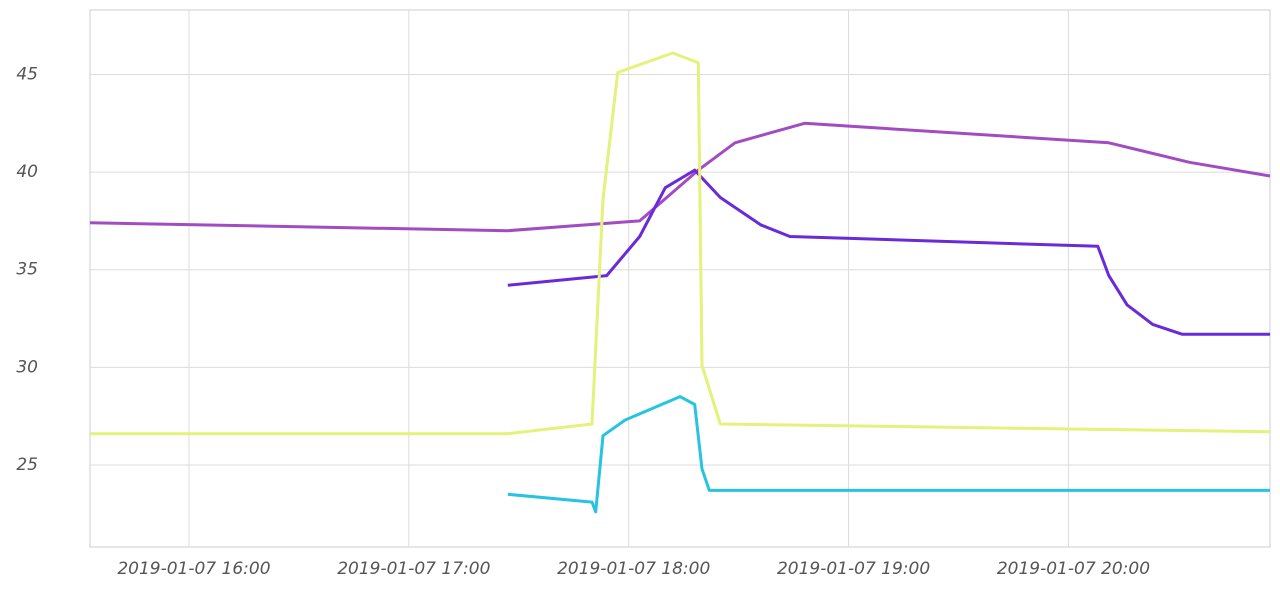  I want to click on y-tick-label: 25, so click(27, 465).